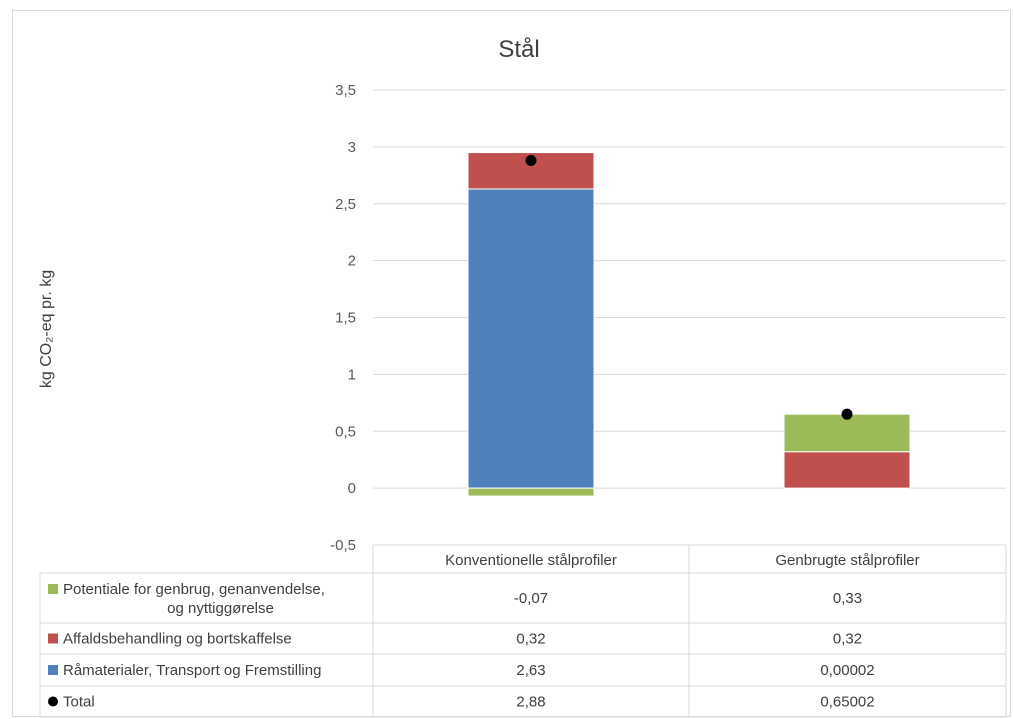 Image resolution: width=1013 pixels, height=719 pixels. Describe the element at coordinates (847, 702) in the screenshot. I see `table-cell: 0,65002` at that location.